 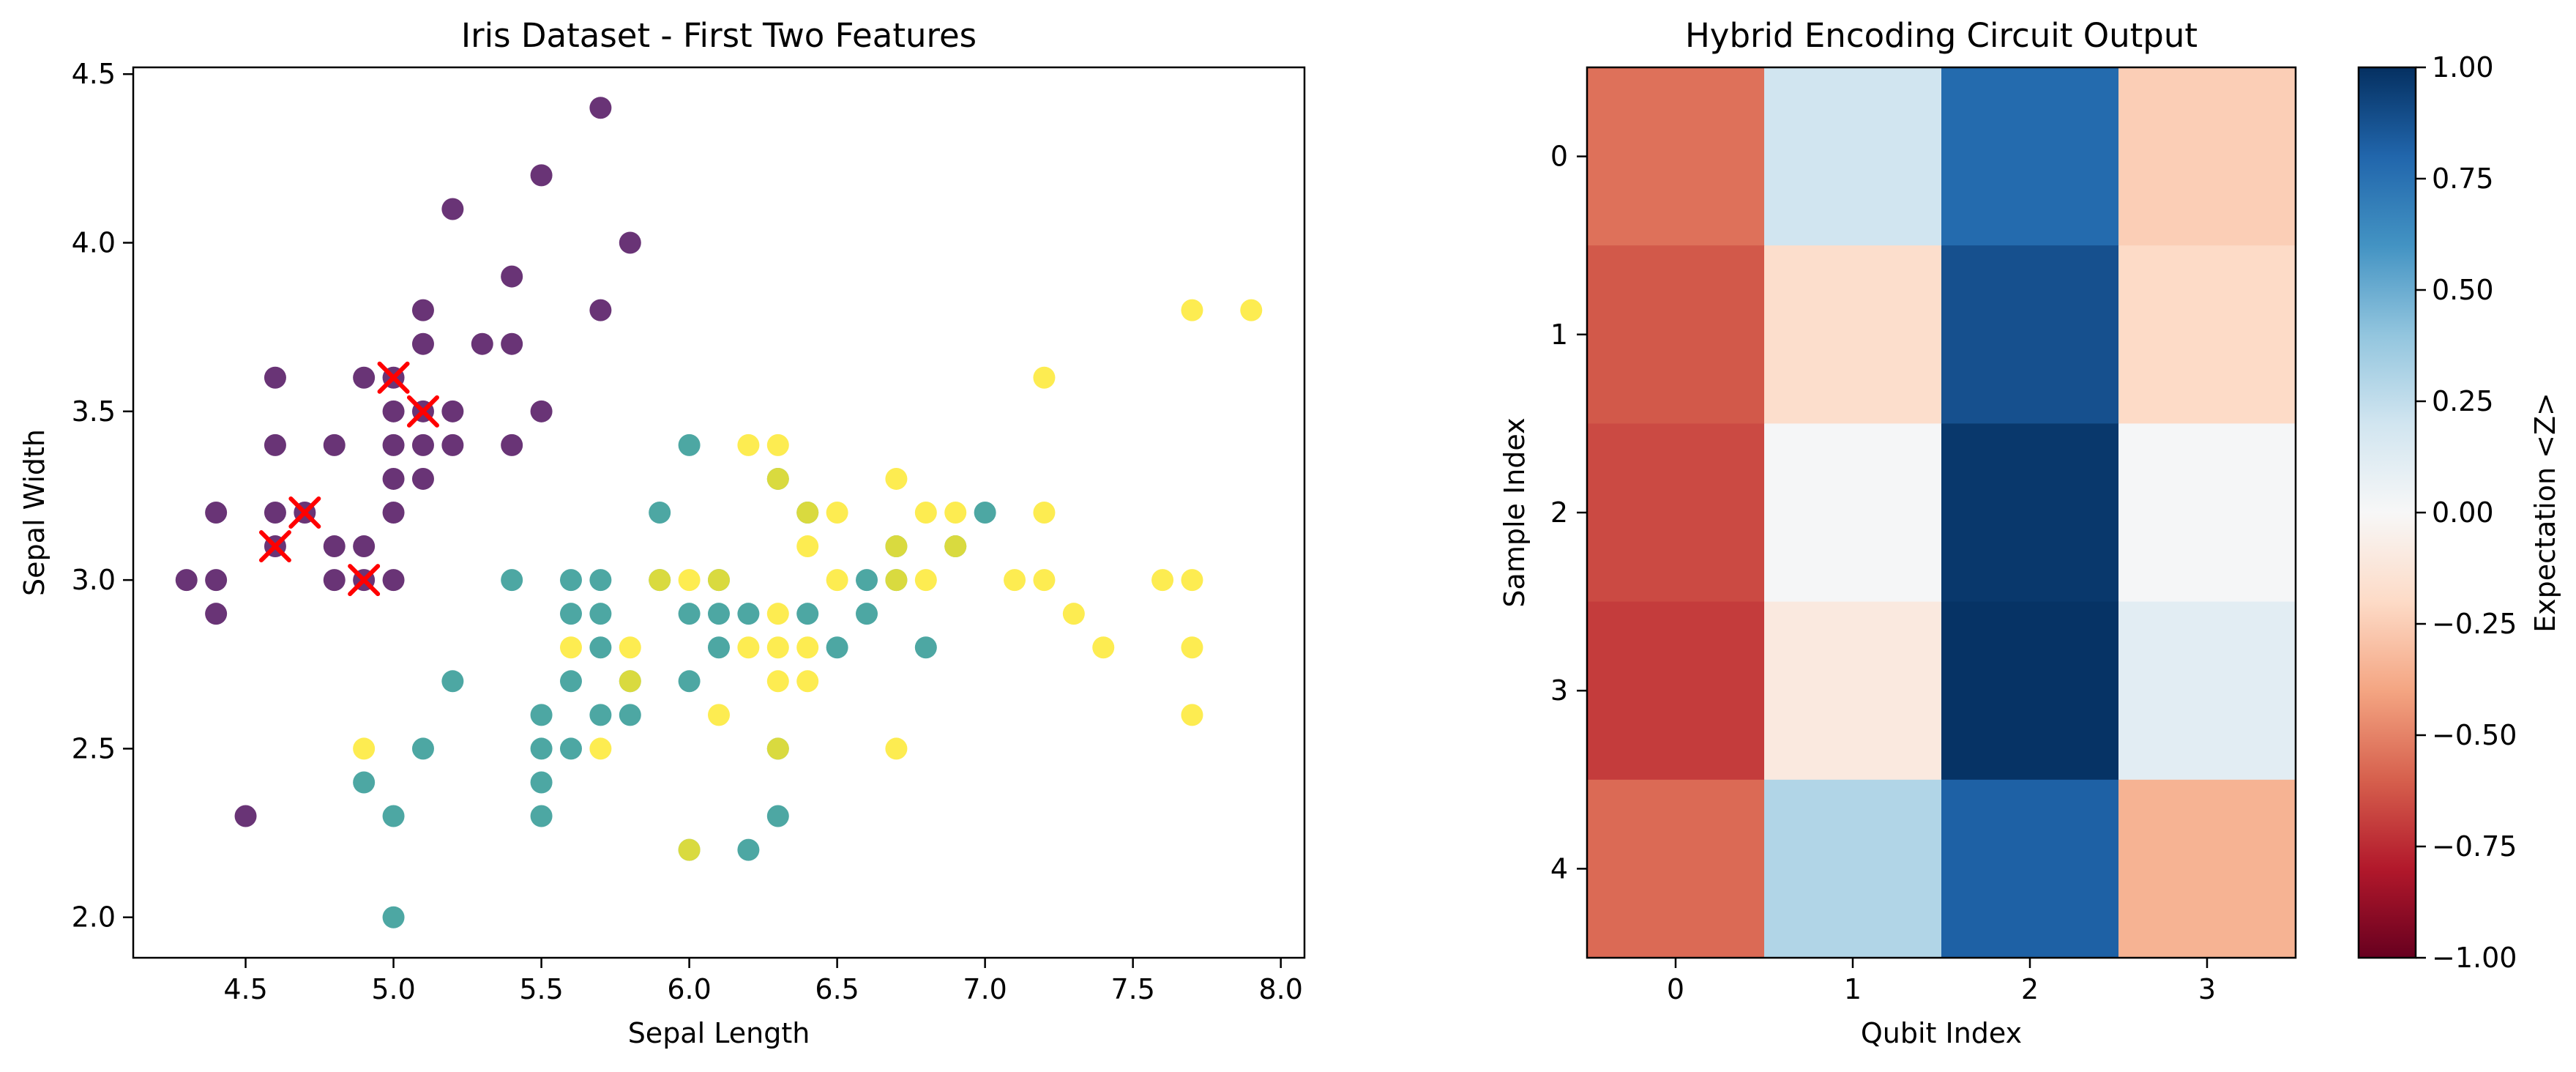 I want to click on colorbar-tick-label: −1.00, so click(x=2474, y=958).